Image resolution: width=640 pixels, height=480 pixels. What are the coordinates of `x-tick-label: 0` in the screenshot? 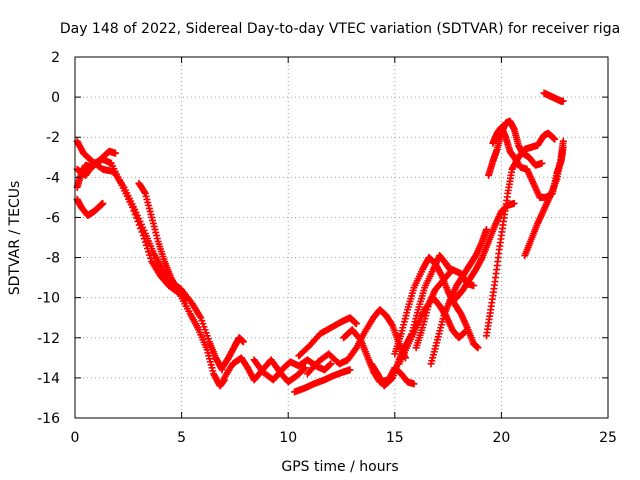 It's located at (75, 438).